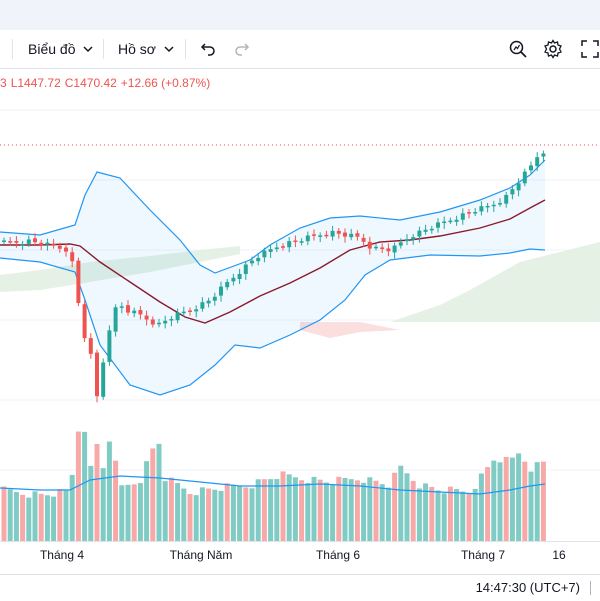 The image size is (600, 601). What do you see at coordinates (590, 588) in the screenshot?
I see `status-divider` at bounding box center [590, 588].